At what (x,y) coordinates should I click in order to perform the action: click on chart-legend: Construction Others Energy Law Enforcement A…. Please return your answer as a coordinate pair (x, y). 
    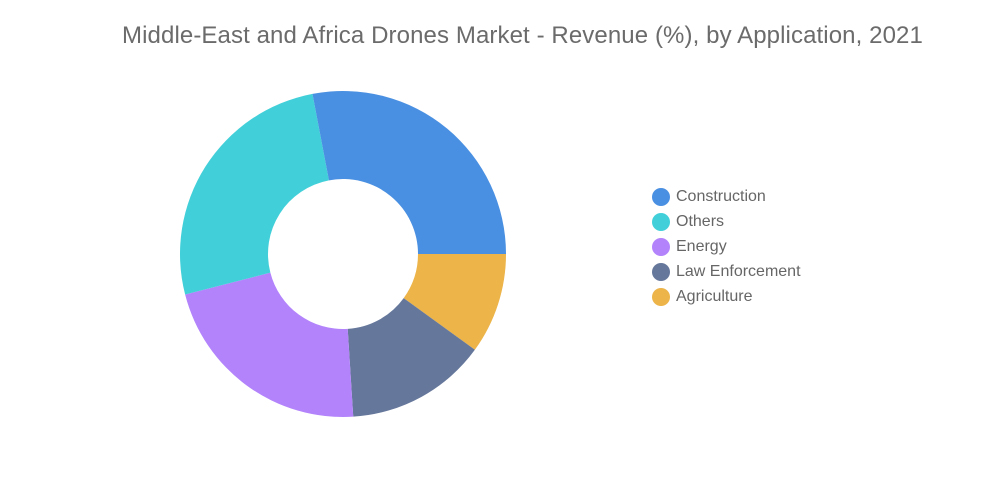
    Looking at the image, I should click on (726, 246).